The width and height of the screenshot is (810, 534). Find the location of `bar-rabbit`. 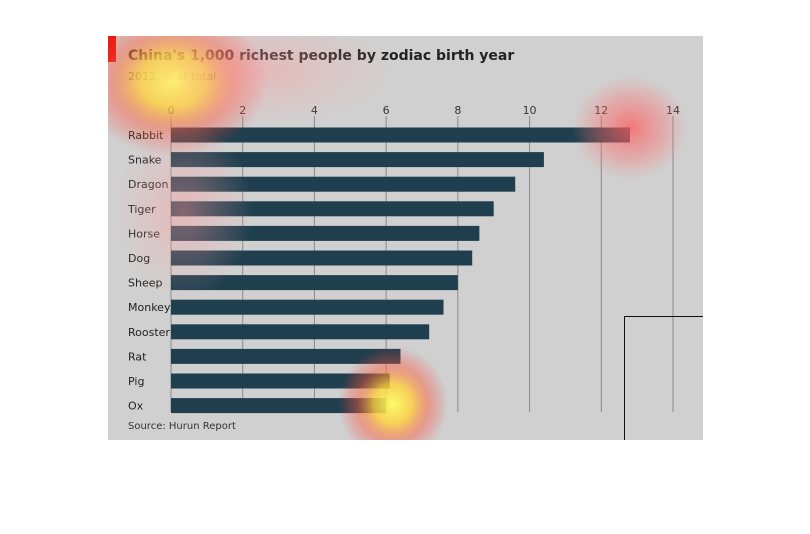

bar-rabbit is located at coordinates (400, 135).